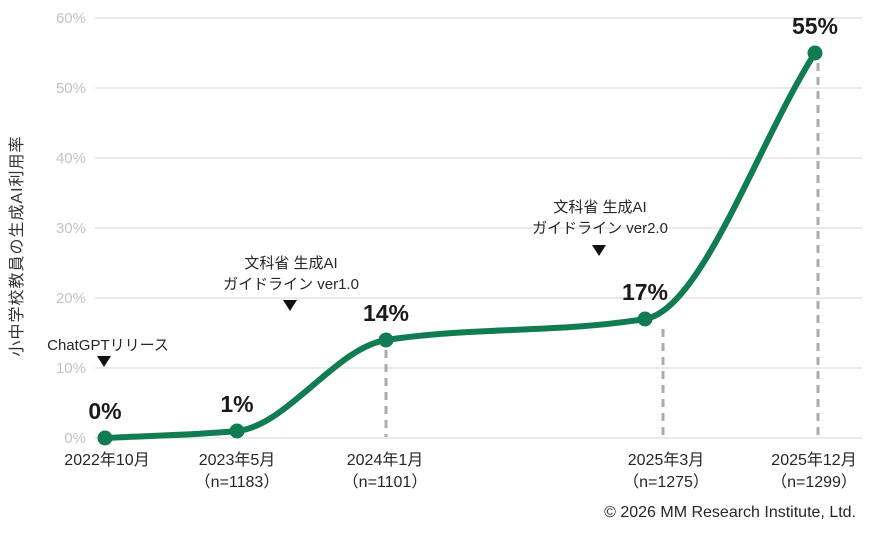  Describe the element at coordinates (236, 404) in the screenshot. I see `value-label: 1%` at that location.